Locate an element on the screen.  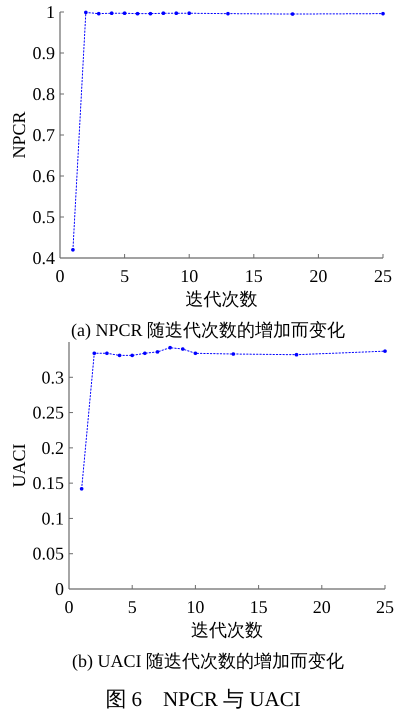
y-tick-label: 0.7 is located at coordinates (43, 135).